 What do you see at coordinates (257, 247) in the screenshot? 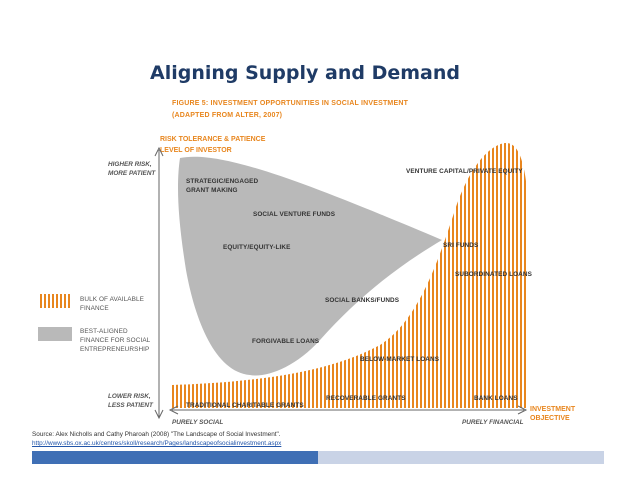
I see `label-equity: EQUITY/EQUITY-LIKE` at bounding box center [257, 247].